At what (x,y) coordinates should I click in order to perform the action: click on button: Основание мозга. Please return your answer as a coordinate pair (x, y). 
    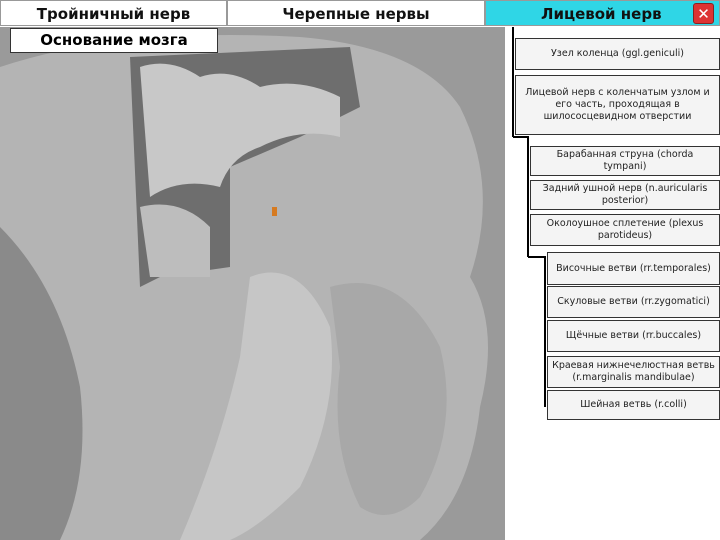
    Looking at the image, I should click on (114, 40).